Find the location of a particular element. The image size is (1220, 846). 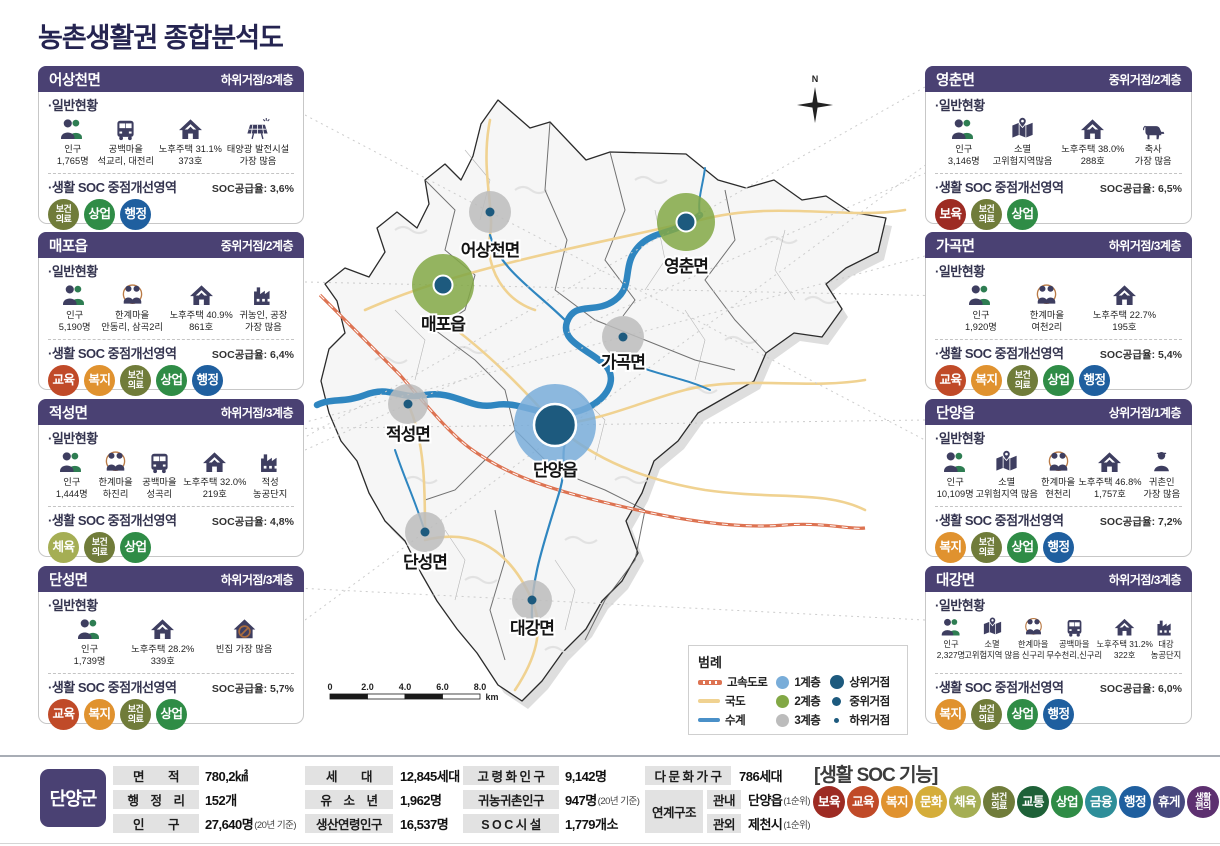

compass-icon: N is located at coordinates (815, 98).